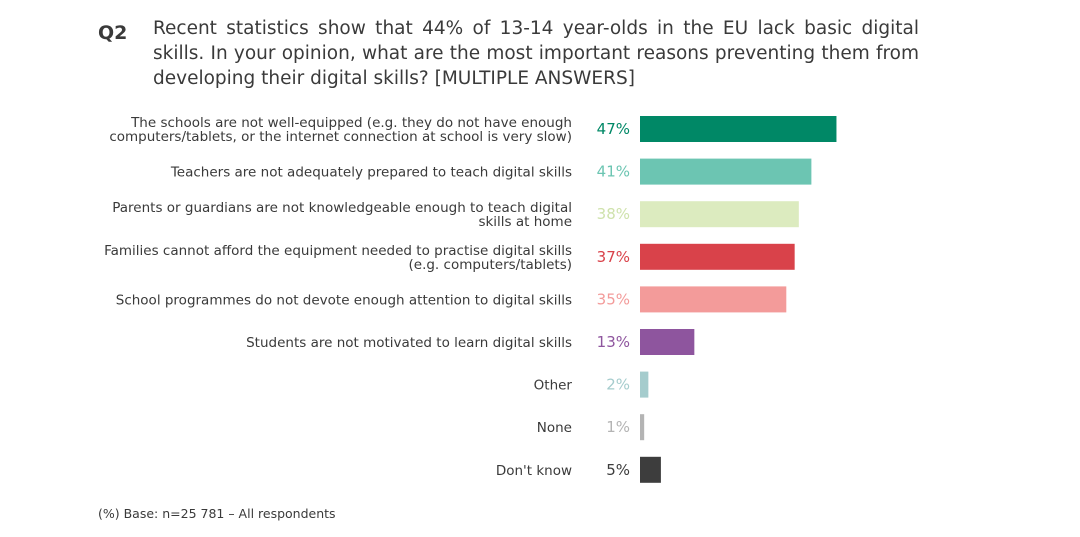 This screenshot has height=537, width=1080. Describe the element at coordinates (618, 427) in the screenshot. I see `value-label-7: 1%` at that location.